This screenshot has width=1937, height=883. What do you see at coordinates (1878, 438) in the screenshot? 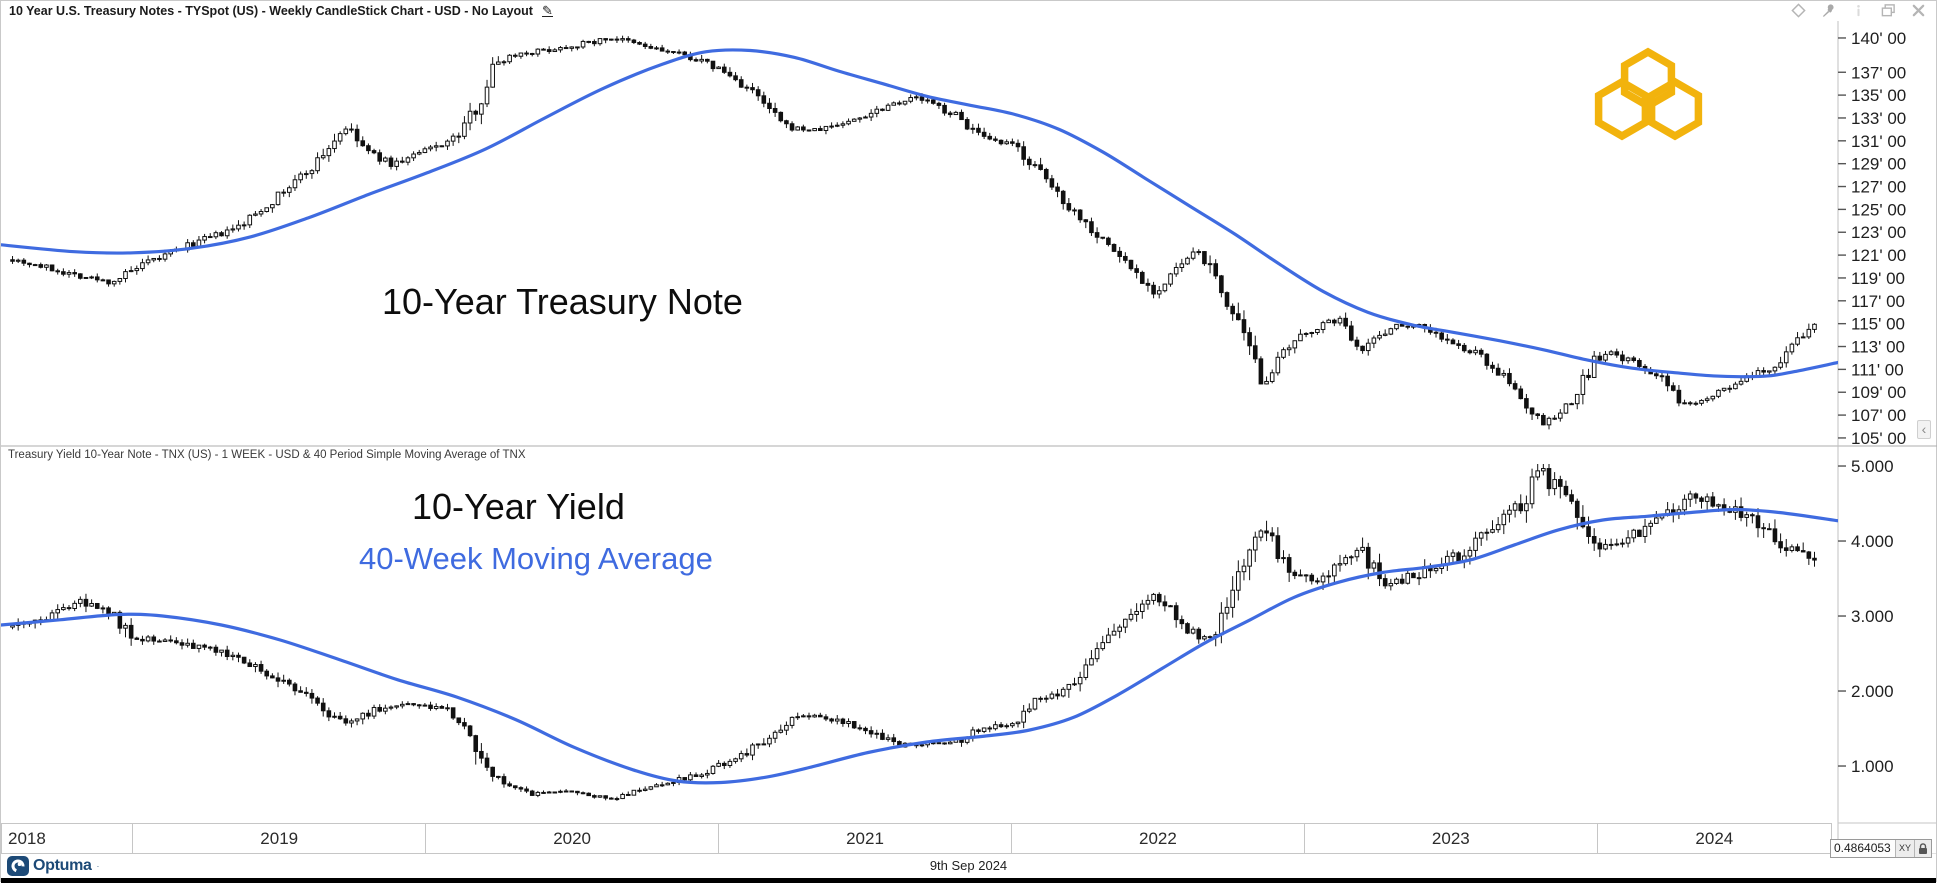
I see `svg-text: 105' 00` at bounding box center [1878, 438].